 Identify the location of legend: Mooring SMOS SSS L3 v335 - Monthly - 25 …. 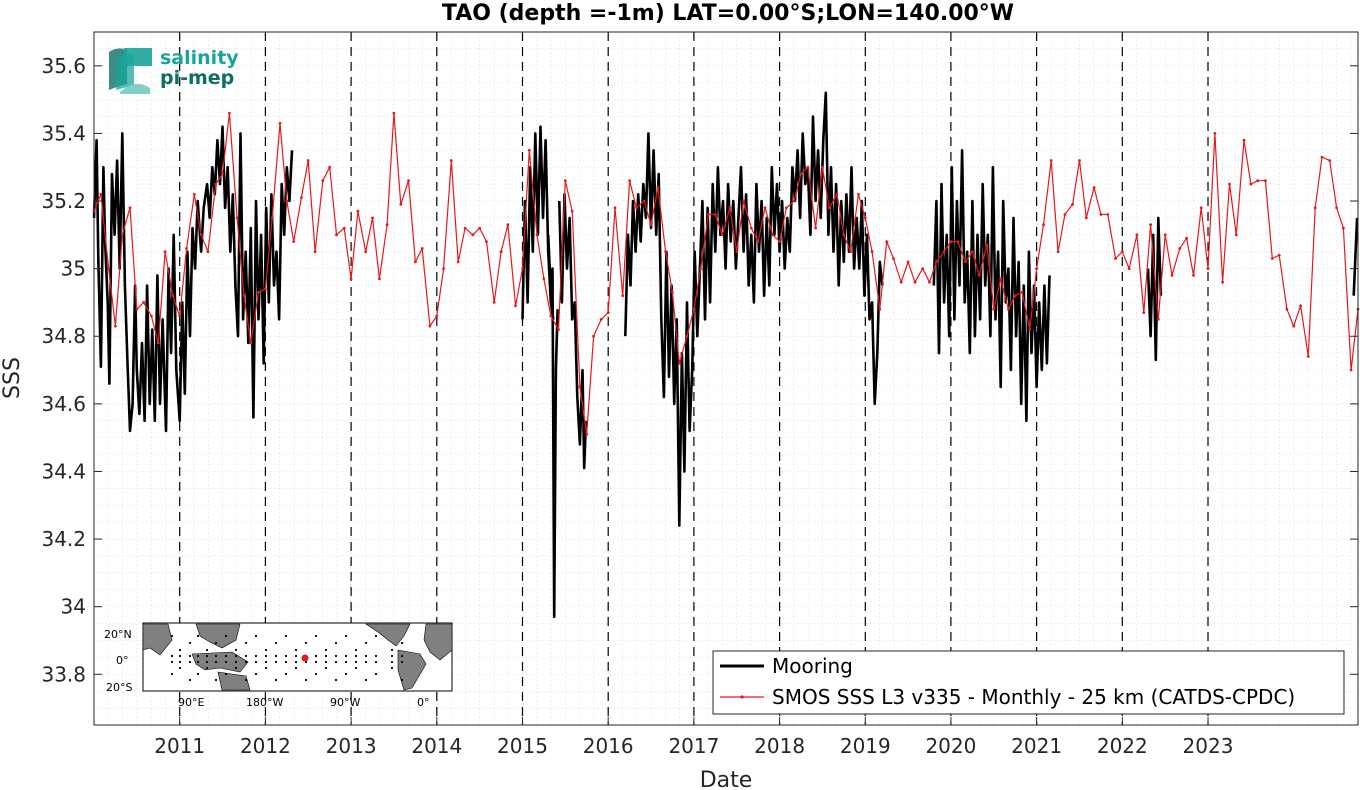
(1028, 682).